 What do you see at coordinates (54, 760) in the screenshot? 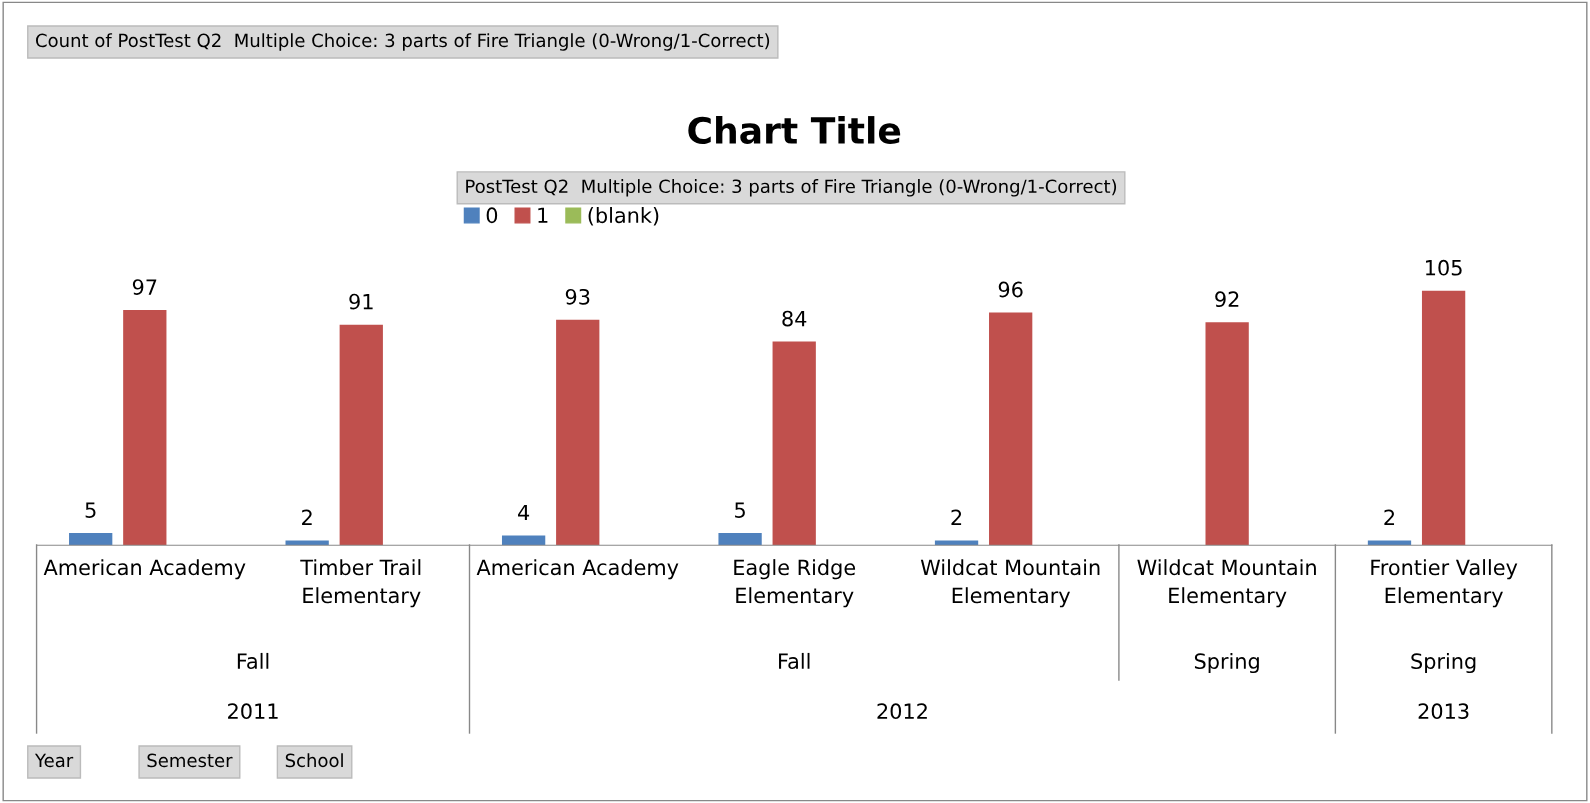
I see `text: Year` at bounding box center [54, 760].